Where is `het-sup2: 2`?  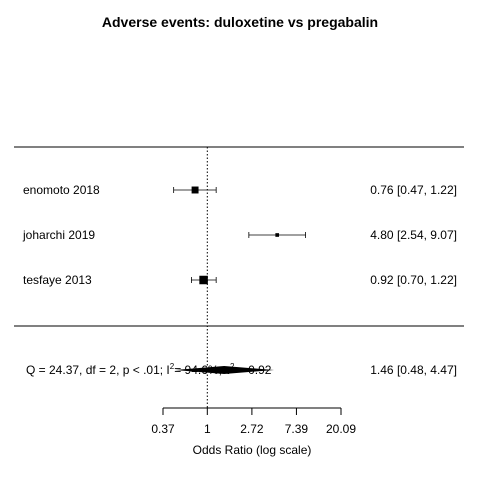
het-sup2: 2 is located at coordinates (232, 366).